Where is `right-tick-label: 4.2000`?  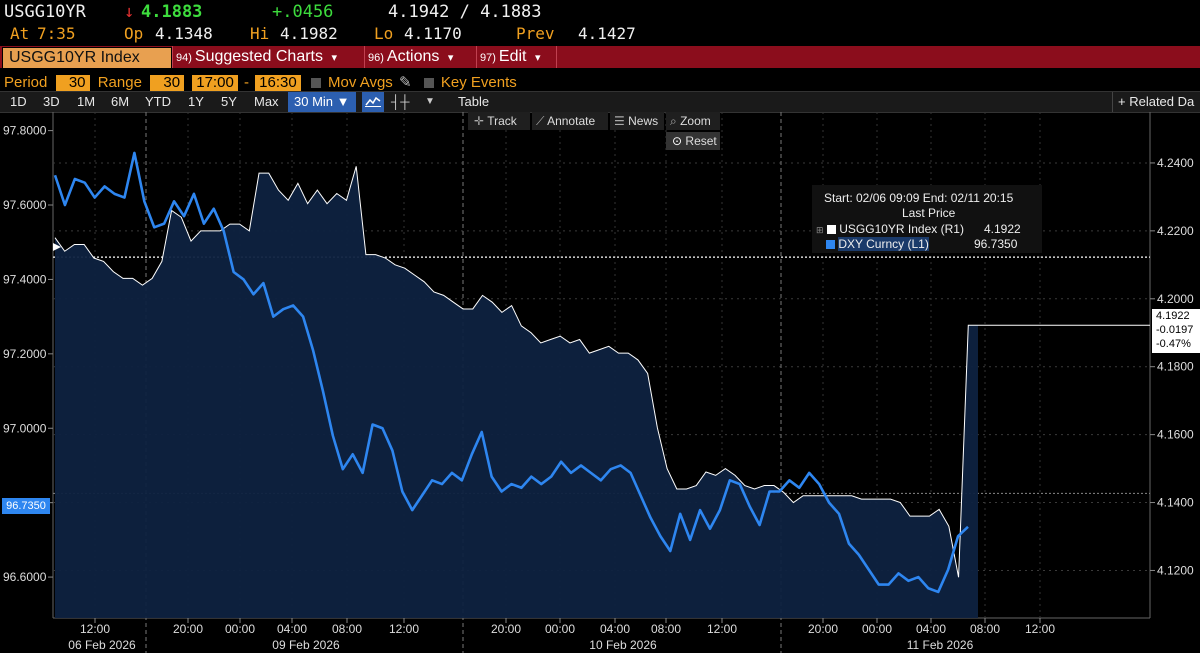
right-tick-label: 4.2000 is located at coordinates (1175, 299).